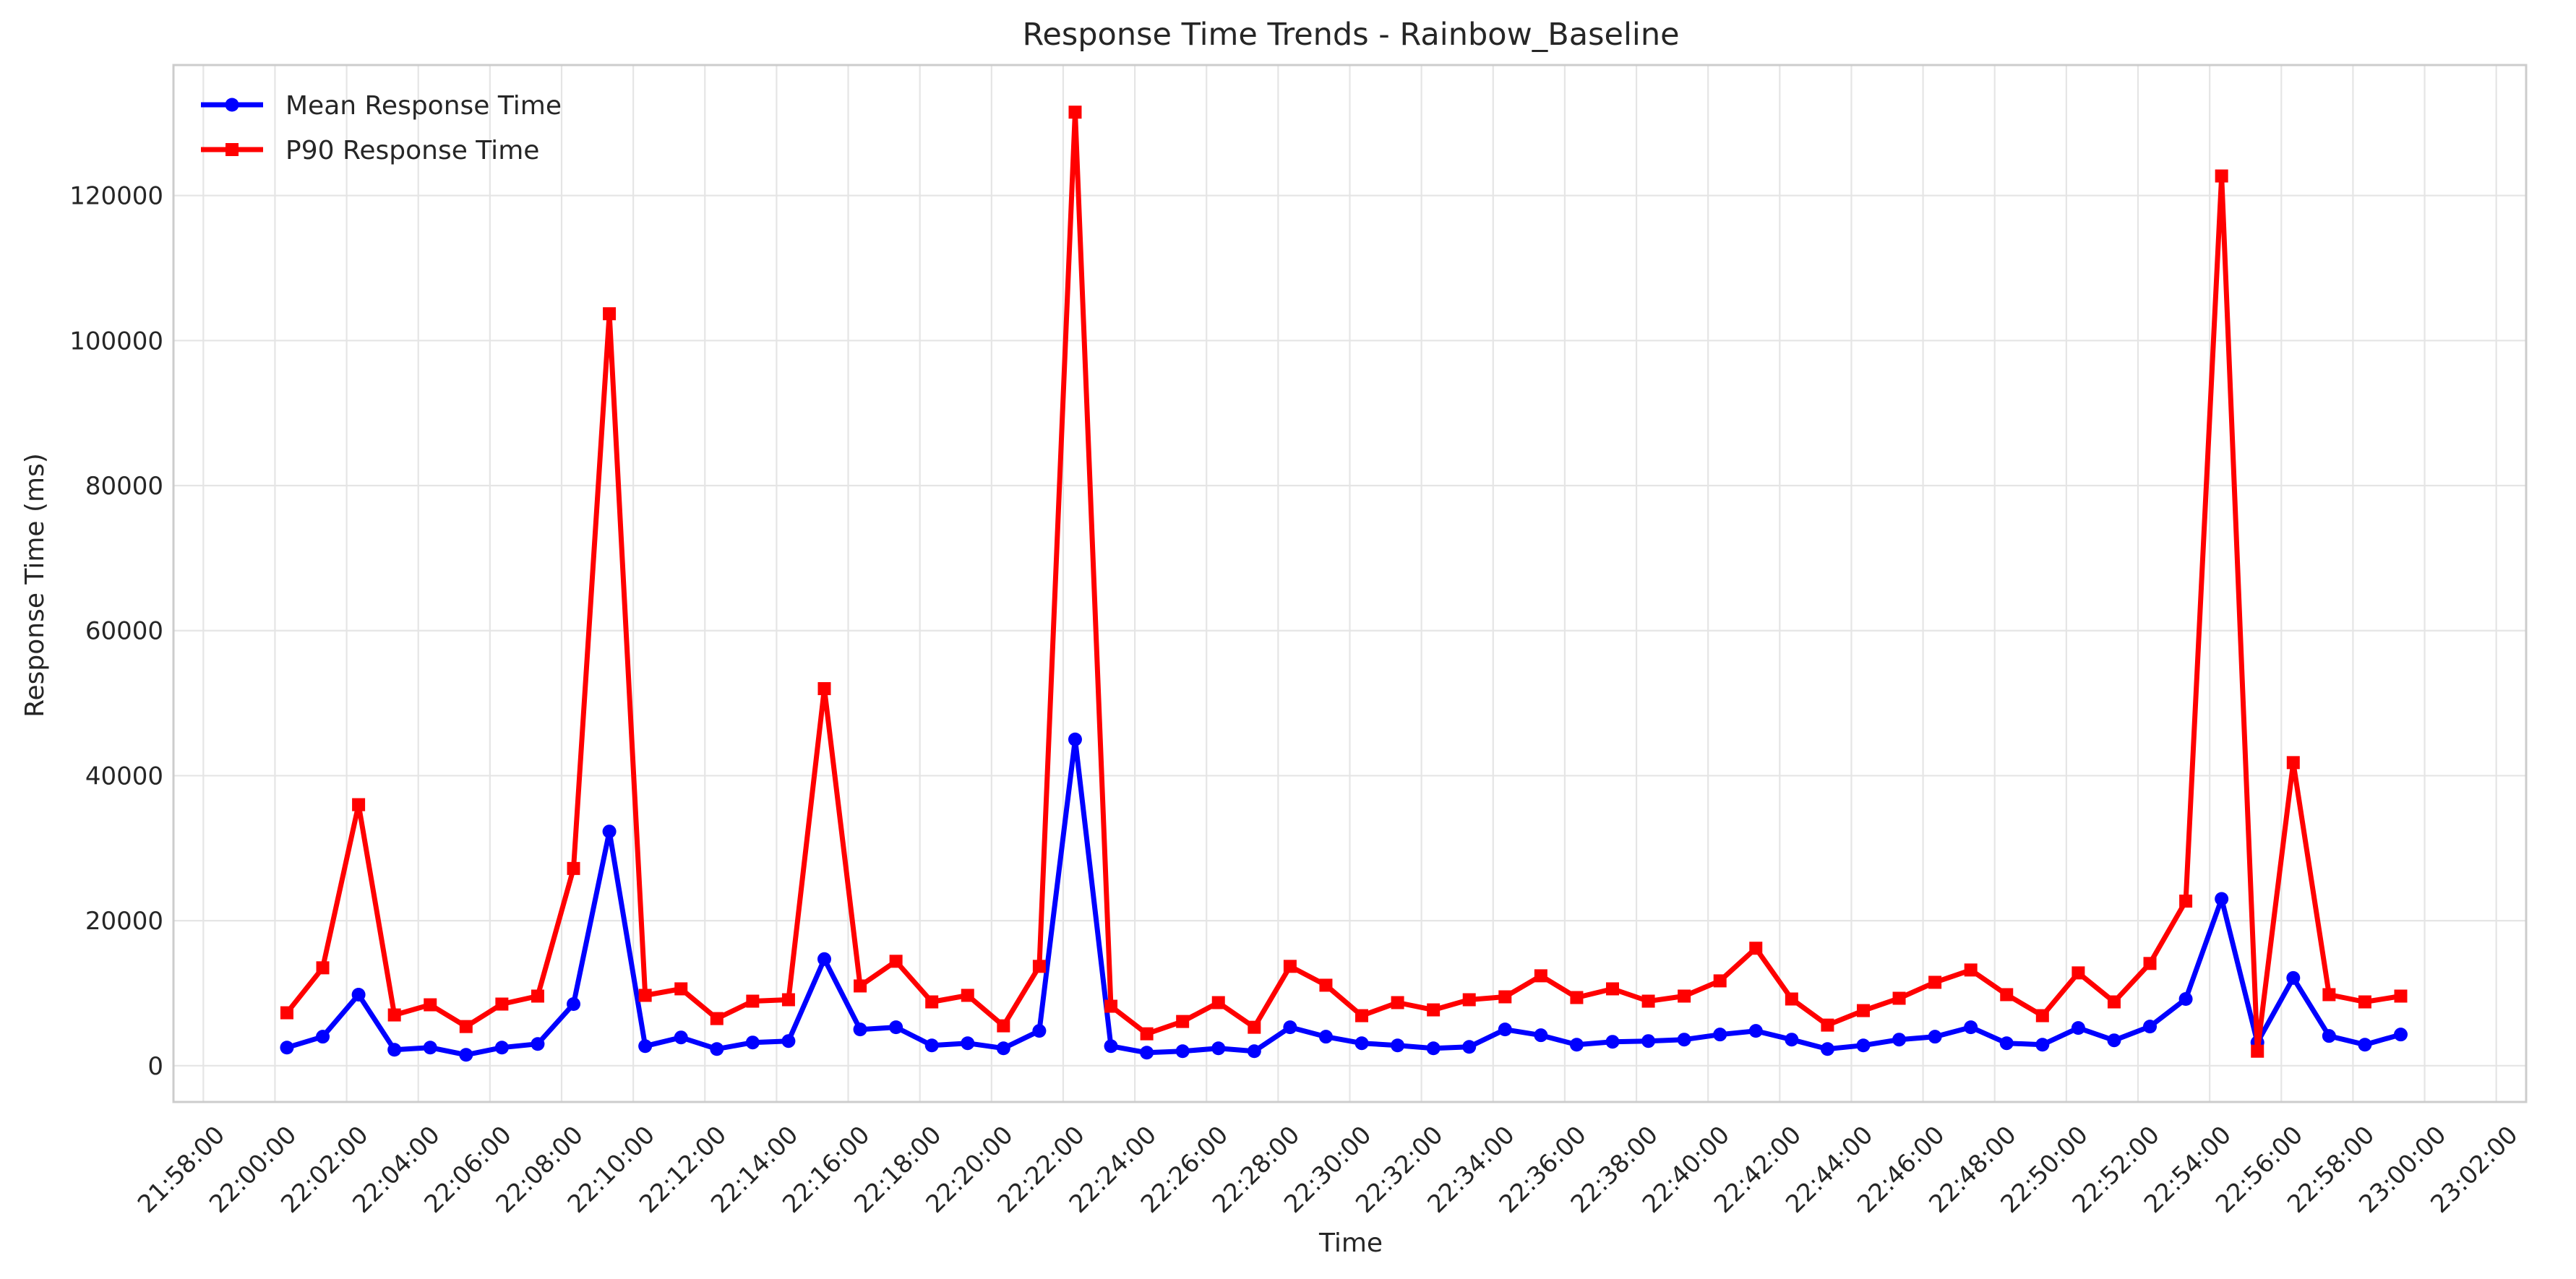  Describe the element at coordinates (382, 128) in the screenshot. I see `legend: Mean Response Time P90 Response Time` at that location.